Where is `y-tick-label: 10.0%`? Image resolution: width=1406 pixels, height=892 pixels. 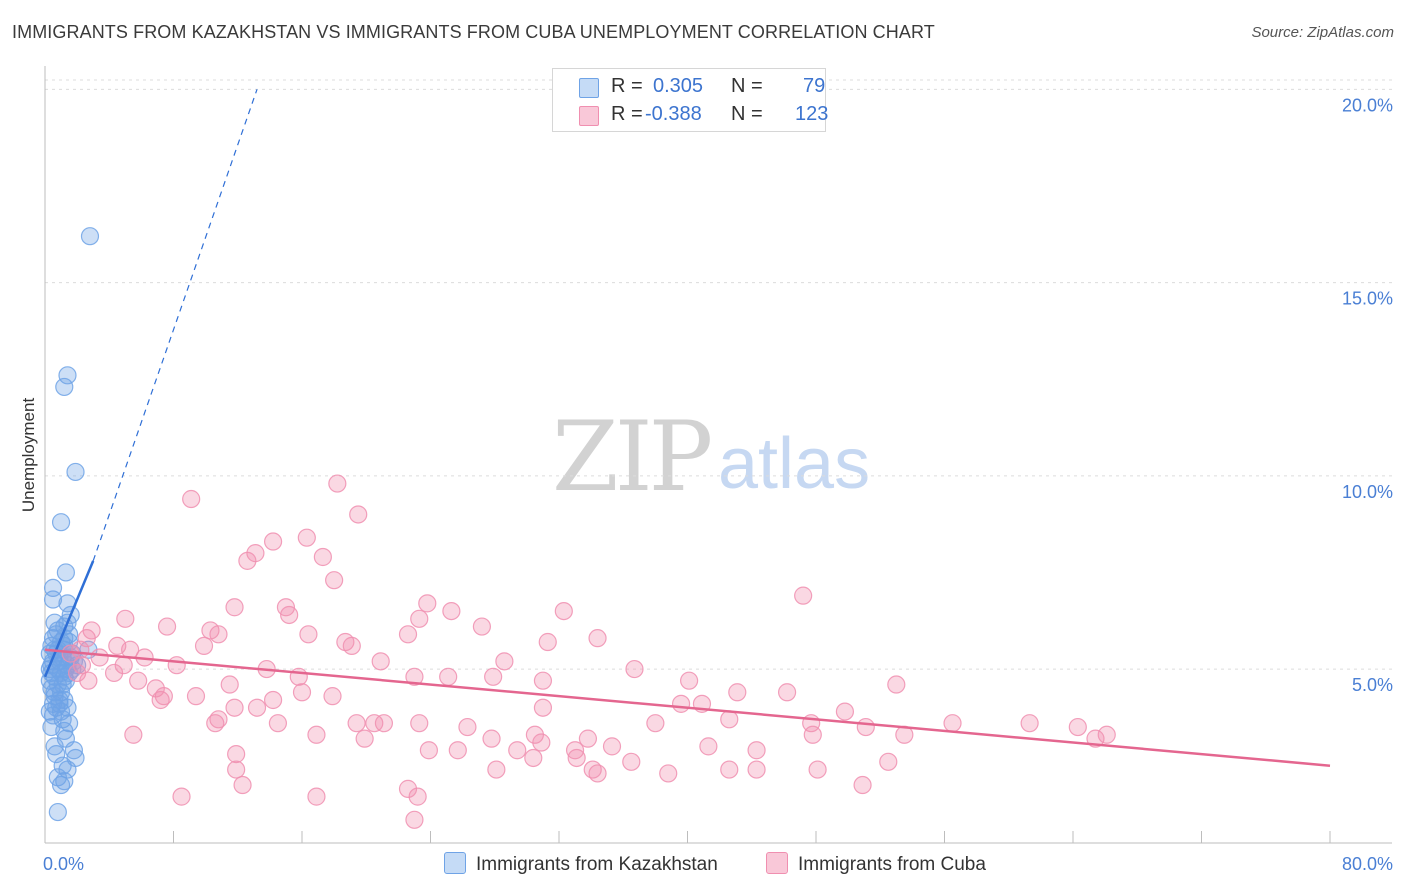 y-tick-label: 10.0% is located at coordinates (1367, 492).